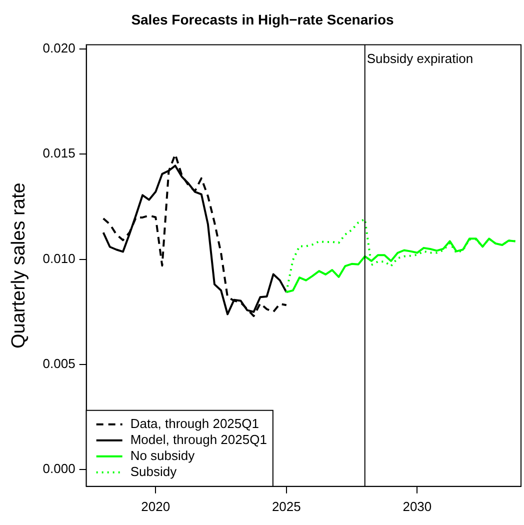 The width and height of the screenshot is (524, 525). What do you see at coordinates (19, 265) in the screenshot?
I see `y-axis-title: Quarterly sales rate` at bounding box center [19, 265].